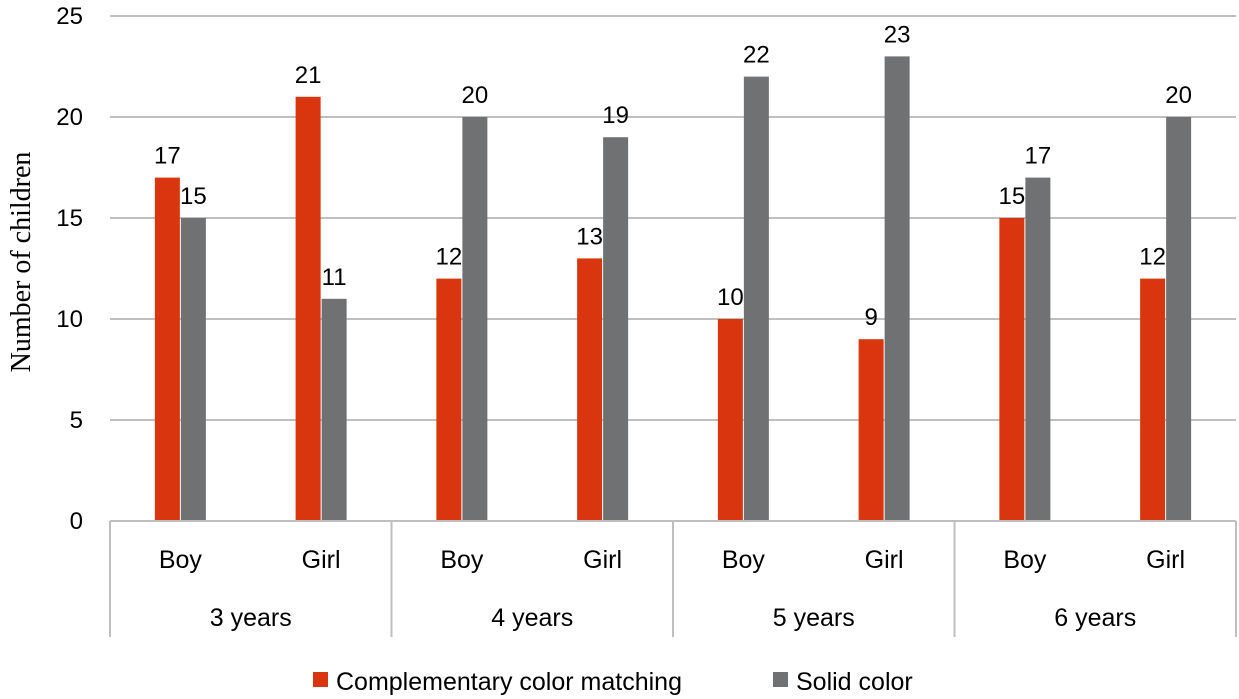 This screenshot has height=699, width=1239. Describe the element at coordinates (589, 236) in the screenshot. I see `data-label: 13` at that location.